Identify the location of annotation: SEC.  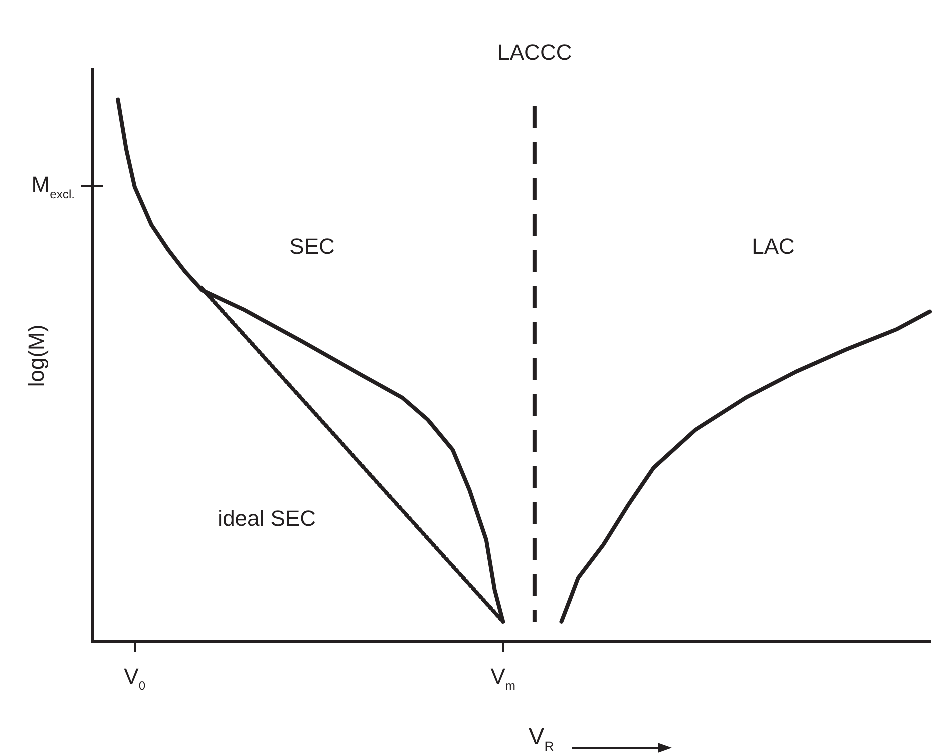
(313, 246).